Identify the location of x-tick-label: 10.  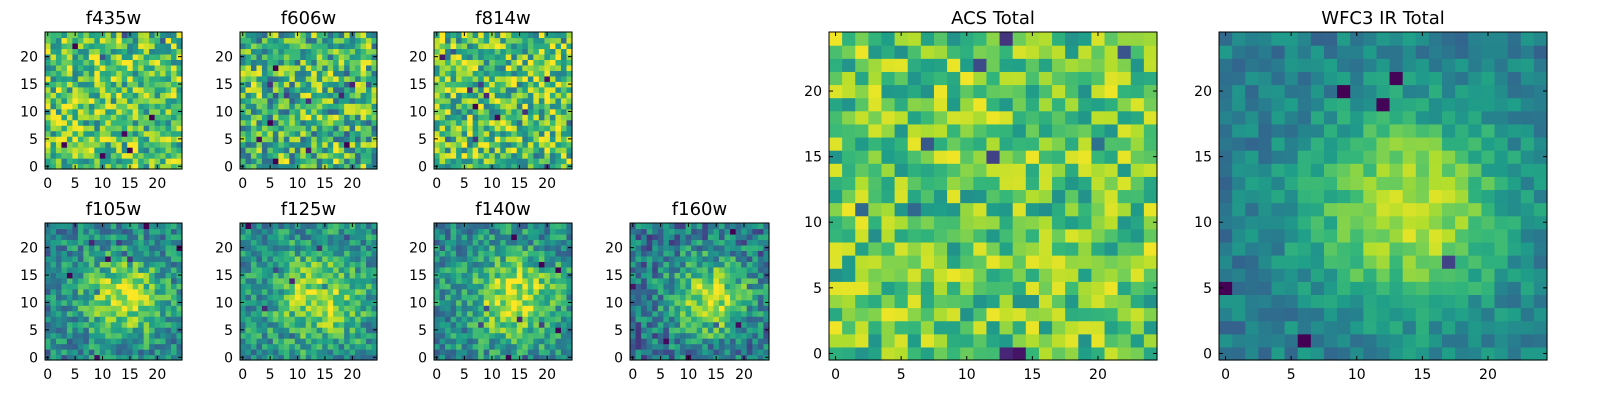
(688, 375).